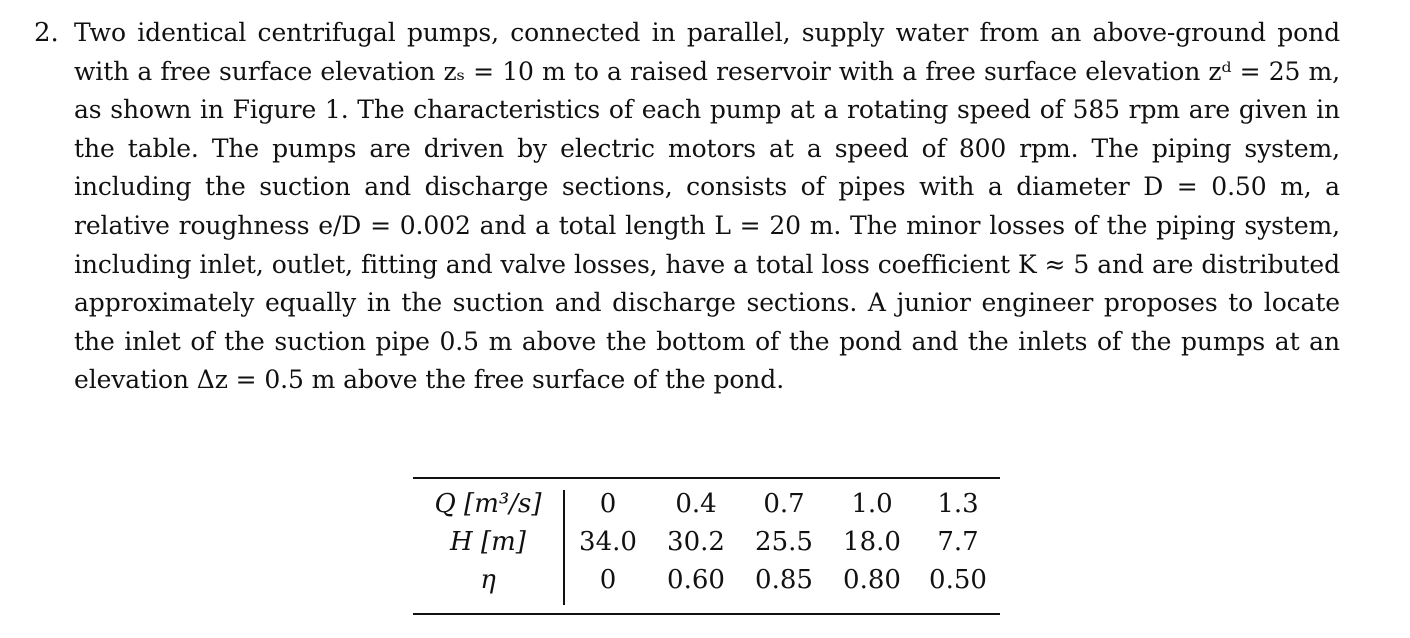 The image size is (1410, 638). What do you see at coordinates (696, 580) in the screenshot?
I see `table-cell: 0.60` at bounding box center [696, 580].